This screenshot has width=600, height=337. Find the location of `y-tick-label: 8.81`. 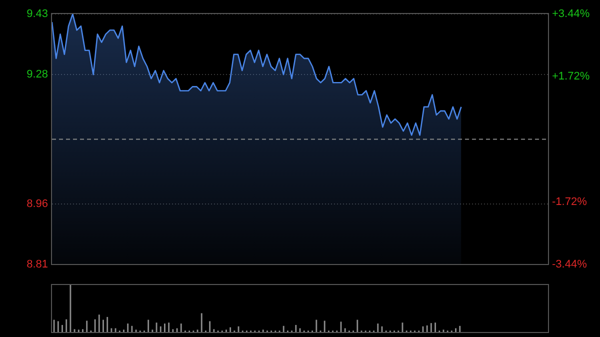

y-tick-label: 8.81 is located at coordinates (37, 264).